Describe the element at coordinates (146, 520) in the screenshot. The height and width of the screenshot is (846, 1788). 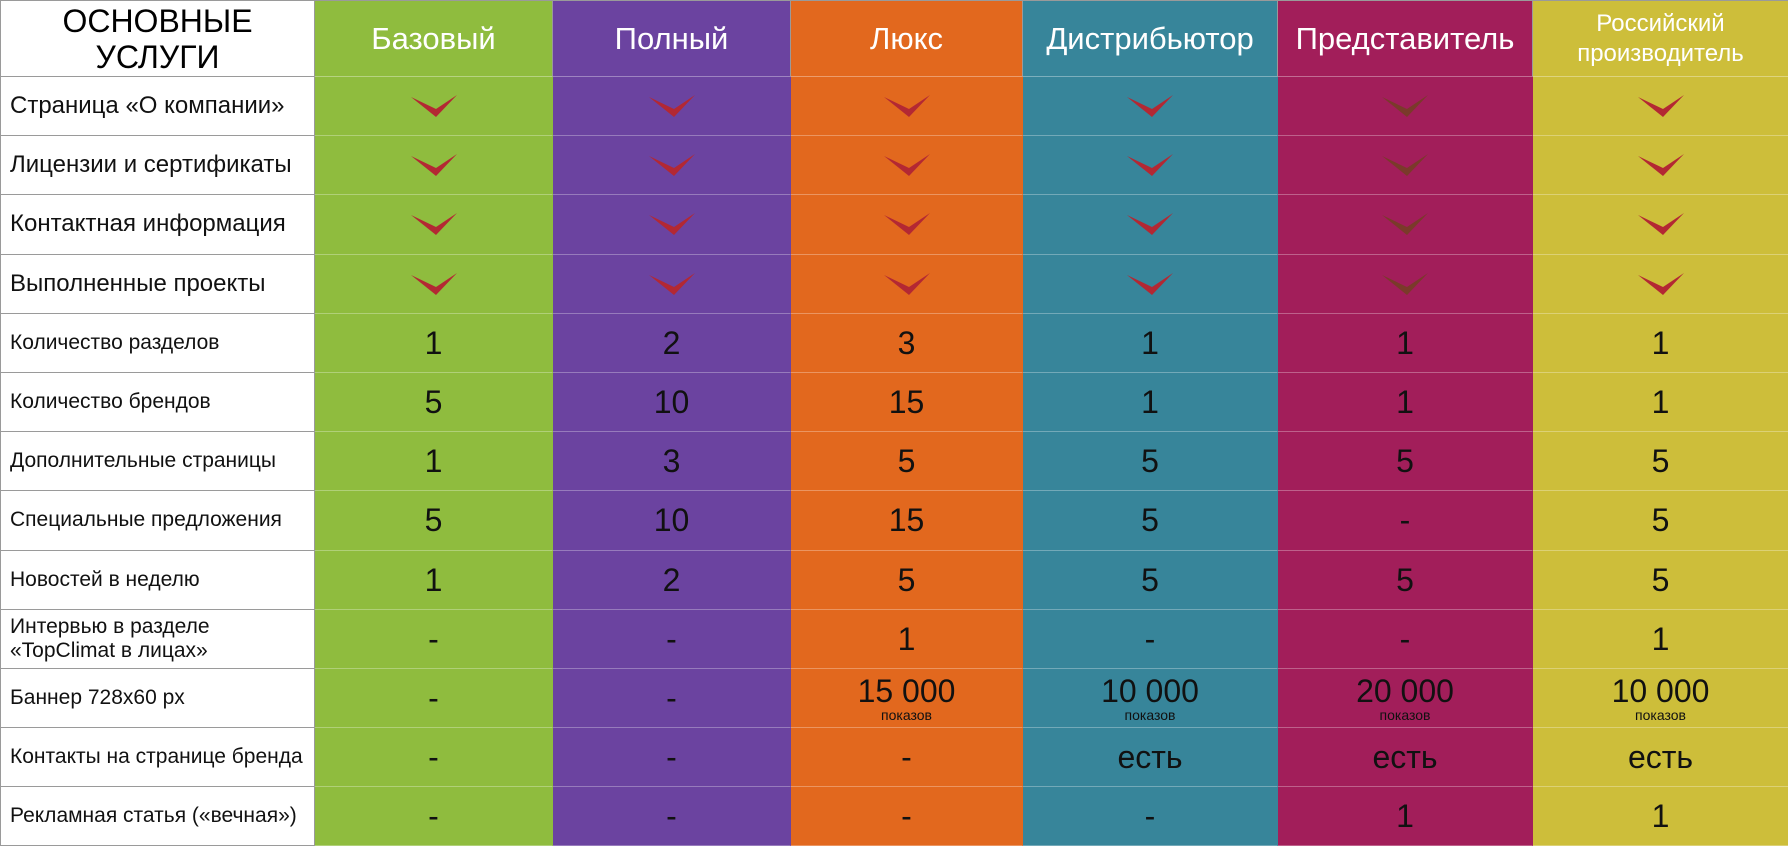
I see `row-label-text: Специальные предложения` at that location.